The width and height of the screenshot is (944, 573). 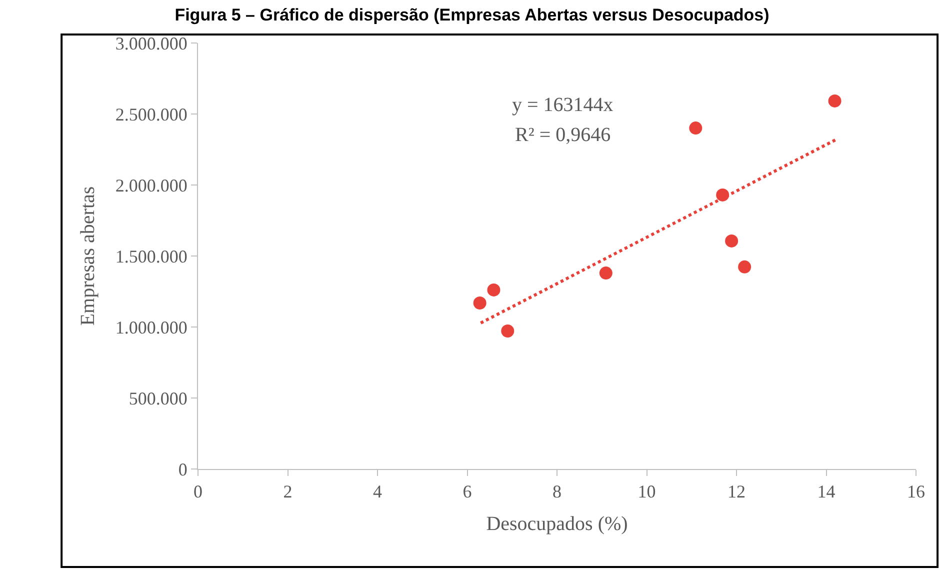 What do you see at coordinates (87, 256) in the screenshot?
I see `y-axis-title: Empresas abertas` at bounding box center [87, 256].